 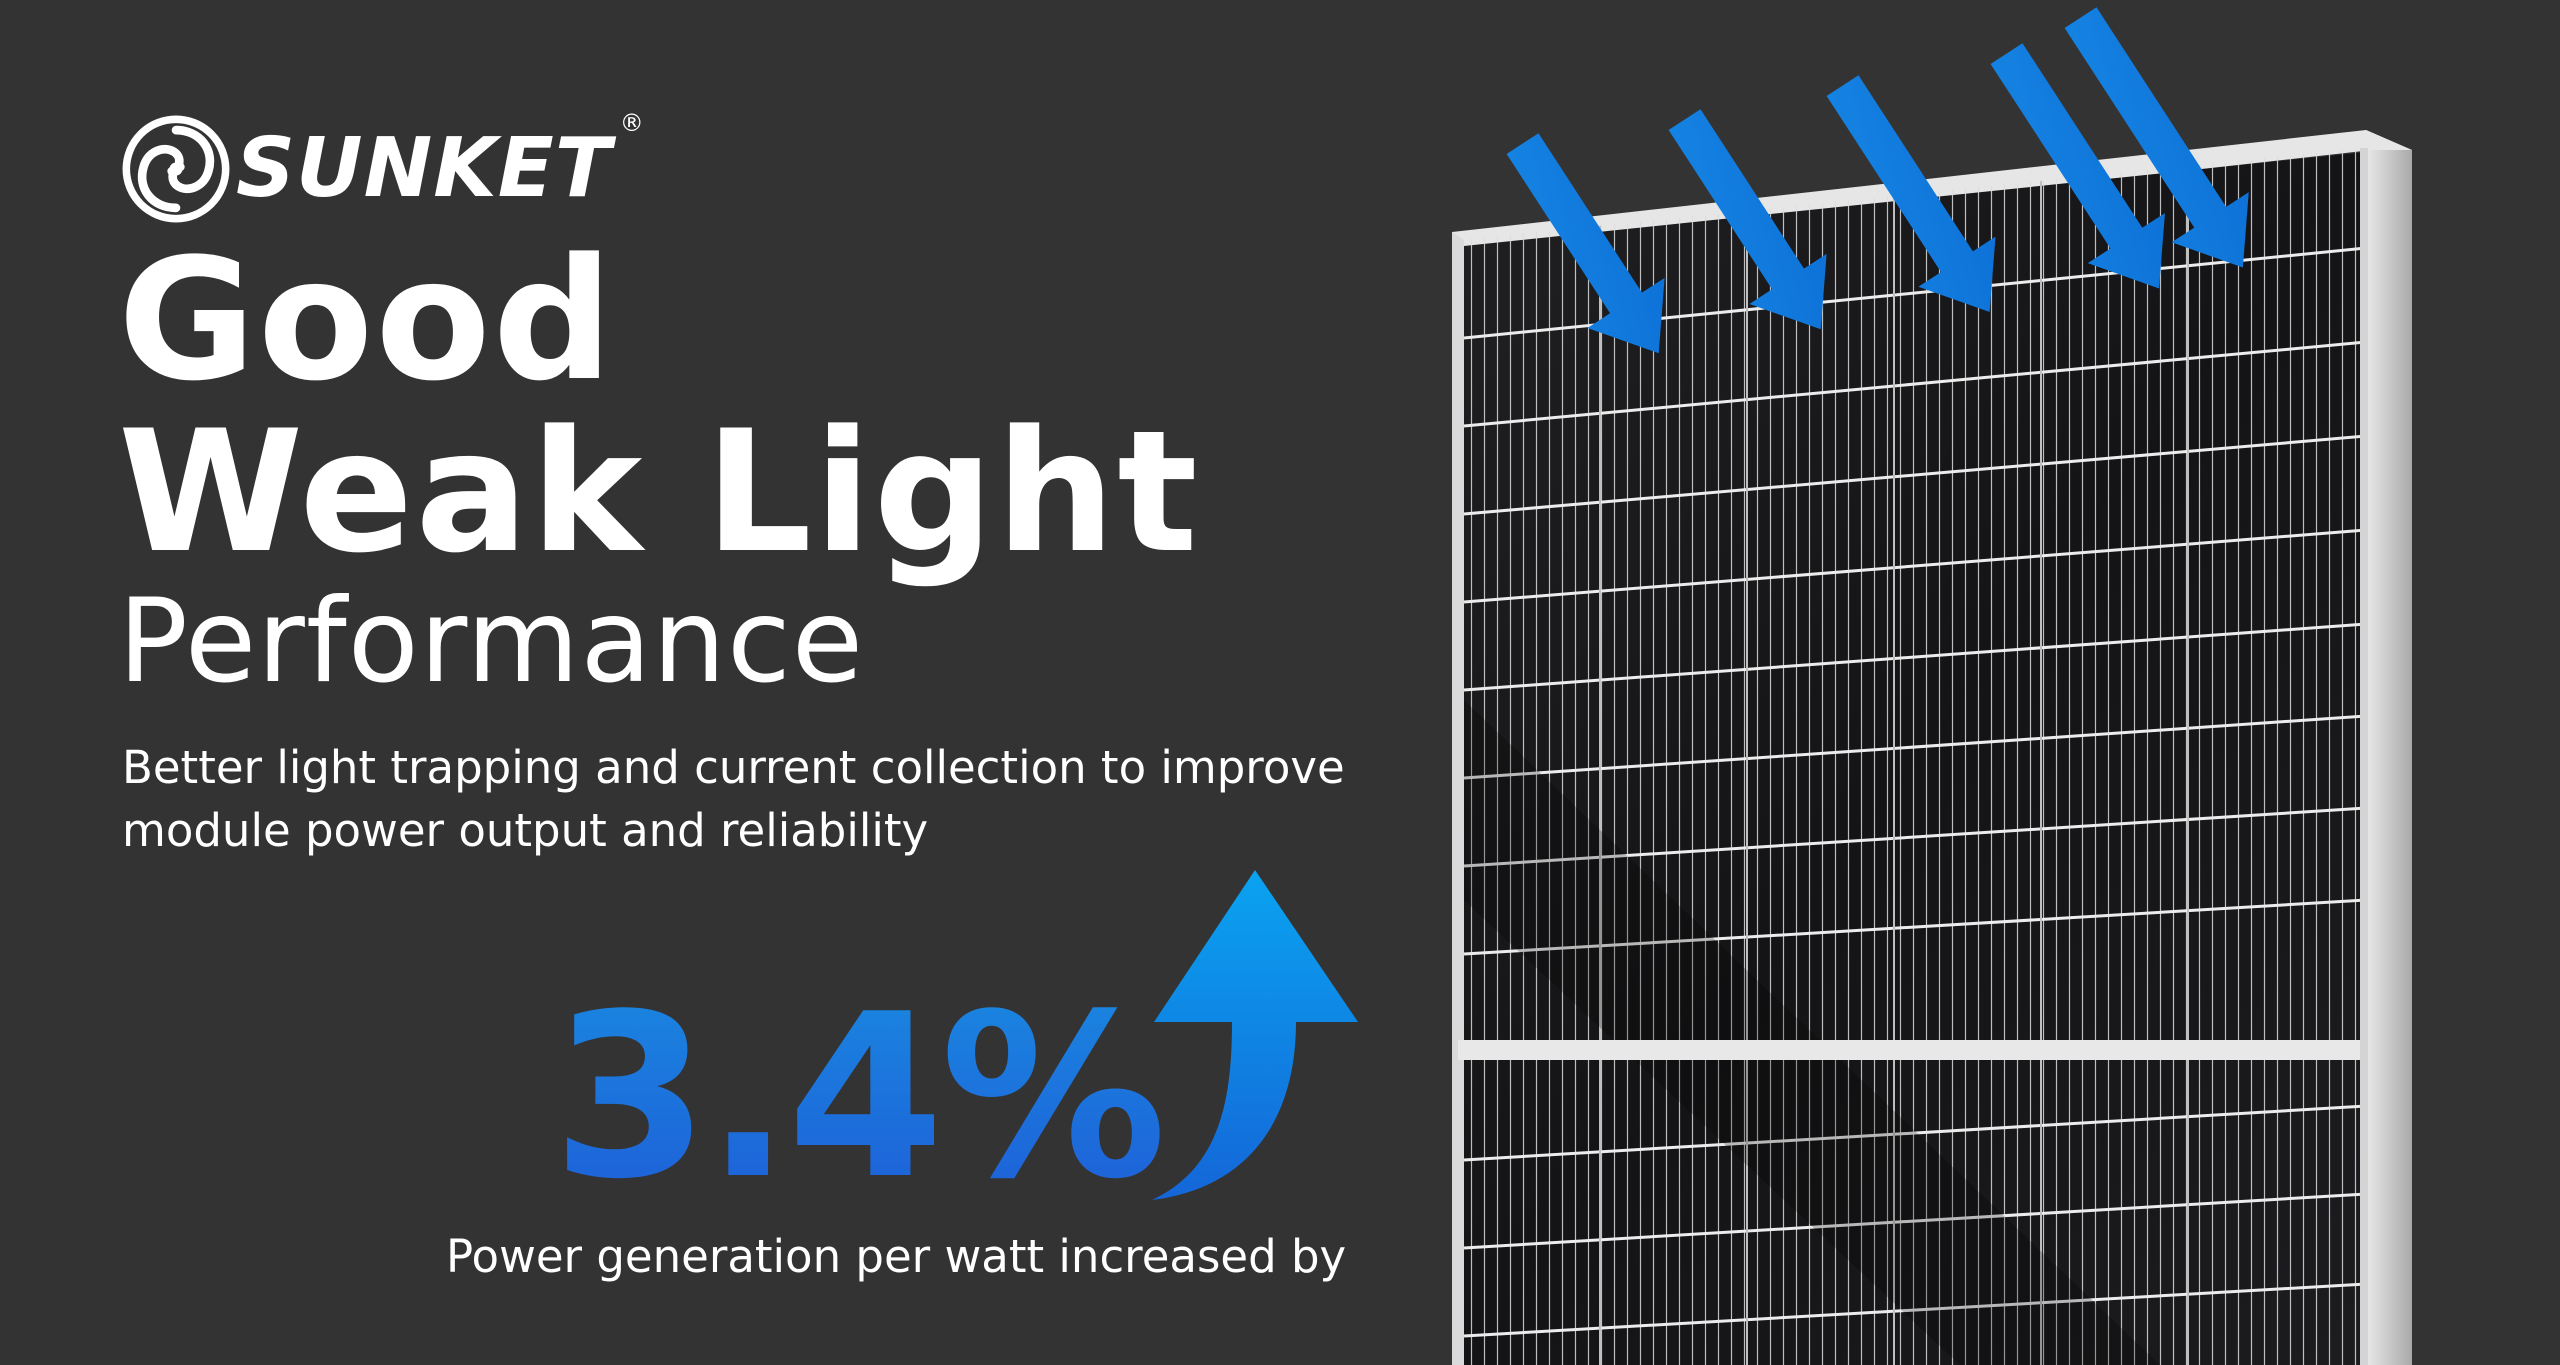 I want to click on panel-divider, so click(x=1912, y=1050).